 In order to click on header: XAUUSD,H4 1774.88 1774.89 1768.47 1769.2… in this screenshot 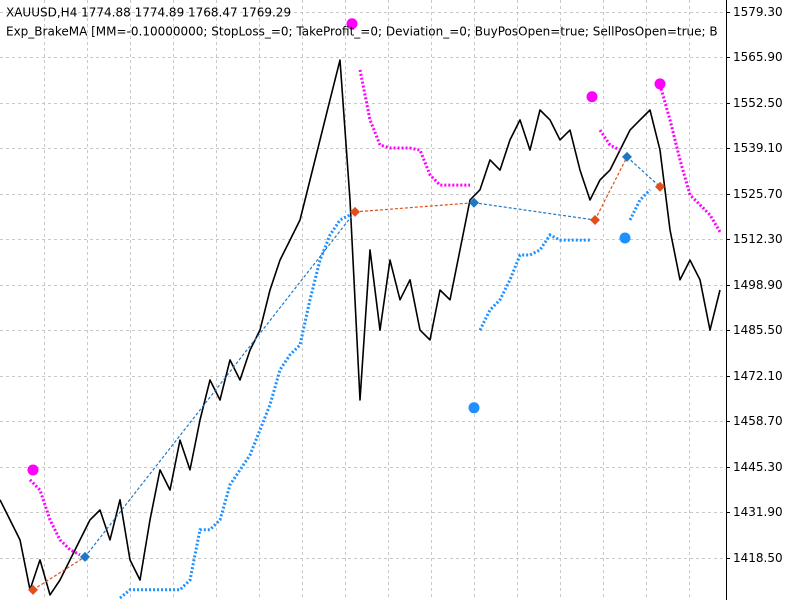, I will do `click(362, 22)`.